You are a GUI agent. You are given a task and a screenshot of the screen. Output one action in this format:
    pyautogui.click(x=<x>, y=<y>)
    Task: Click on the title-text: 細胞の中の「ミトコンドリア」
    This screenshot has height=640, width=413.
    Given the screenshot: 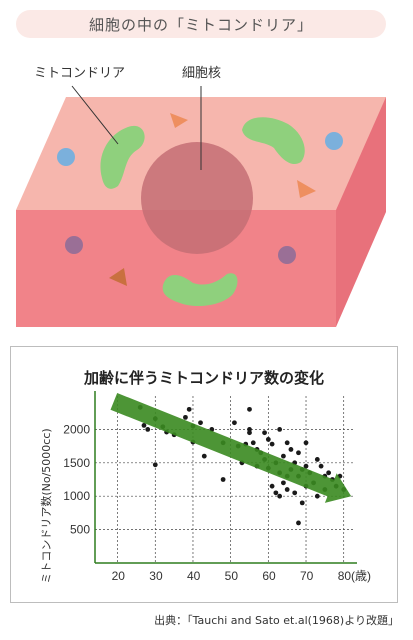 What is the action you would take?
    pyautogui.click(x=200, y=24)
    